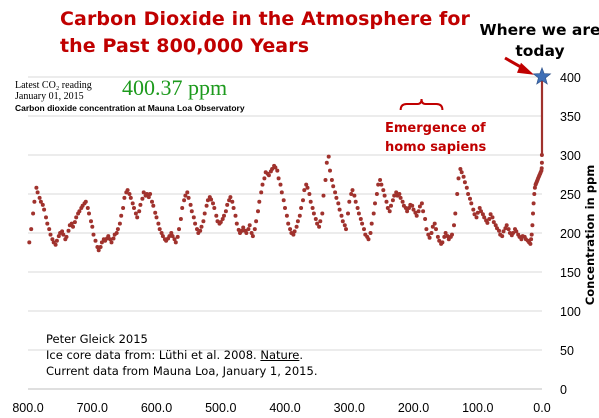  Describe the element at coordinates (570, 312) in the screenshot. I see `y-tick-label-100: 100` at that location.